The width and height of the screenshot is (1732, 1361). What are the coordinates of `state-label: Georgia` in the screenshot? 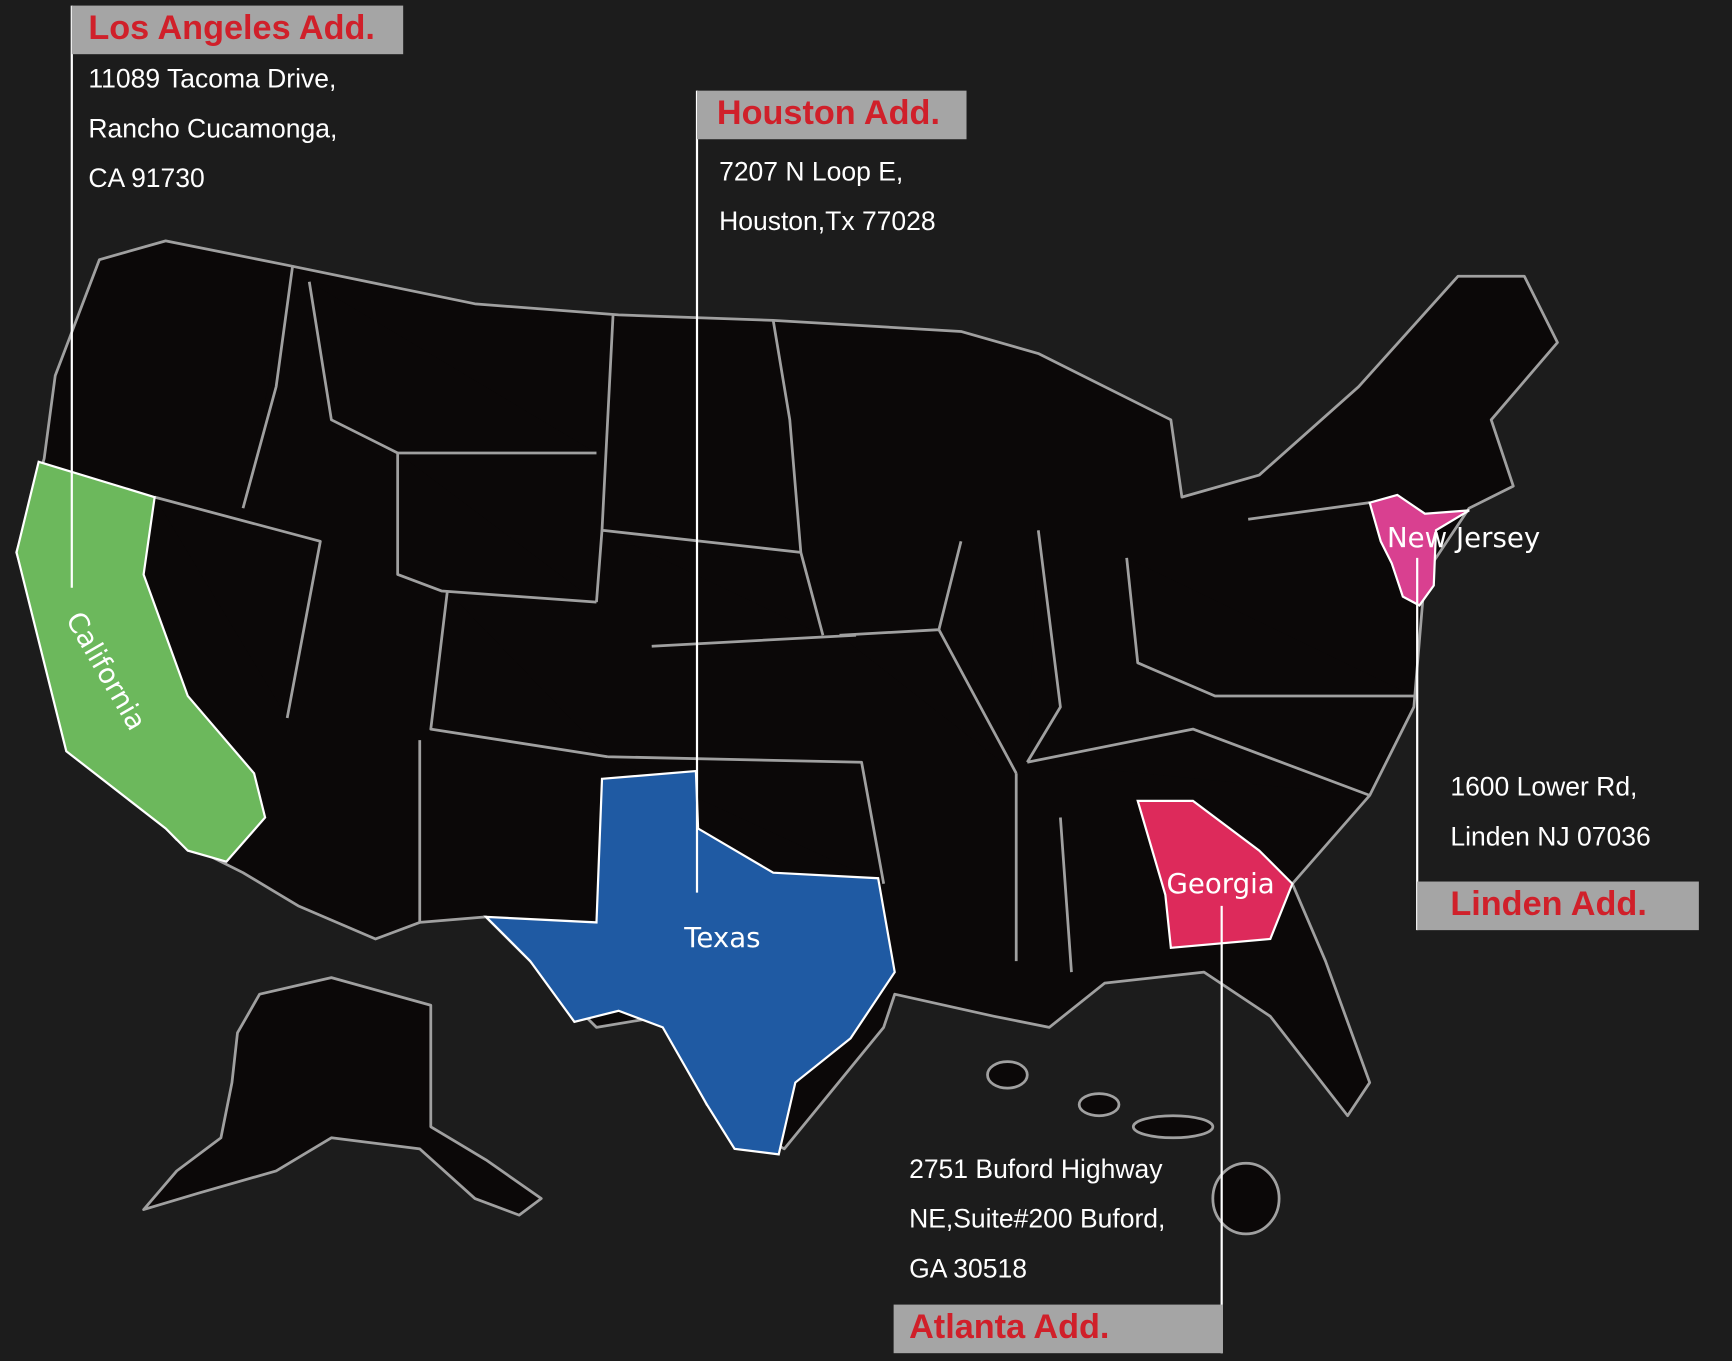 It's located at (1220, 883).